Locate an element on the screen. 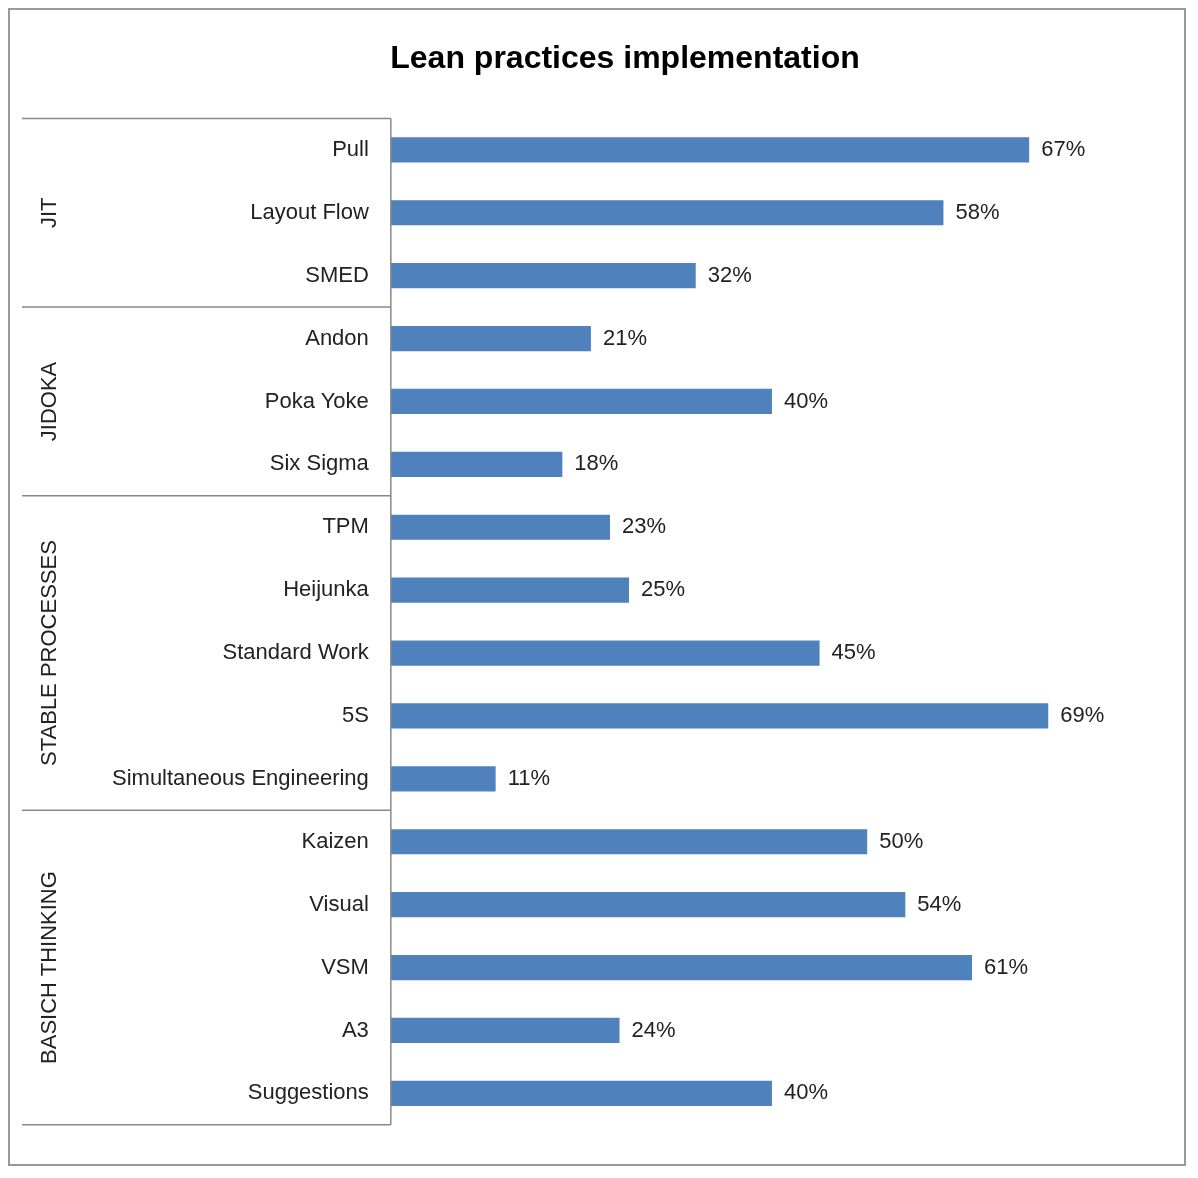 The height and width of the screenshot is (1178, 1198). y-tick-label: A3 is located at coordinates (355, 1029).